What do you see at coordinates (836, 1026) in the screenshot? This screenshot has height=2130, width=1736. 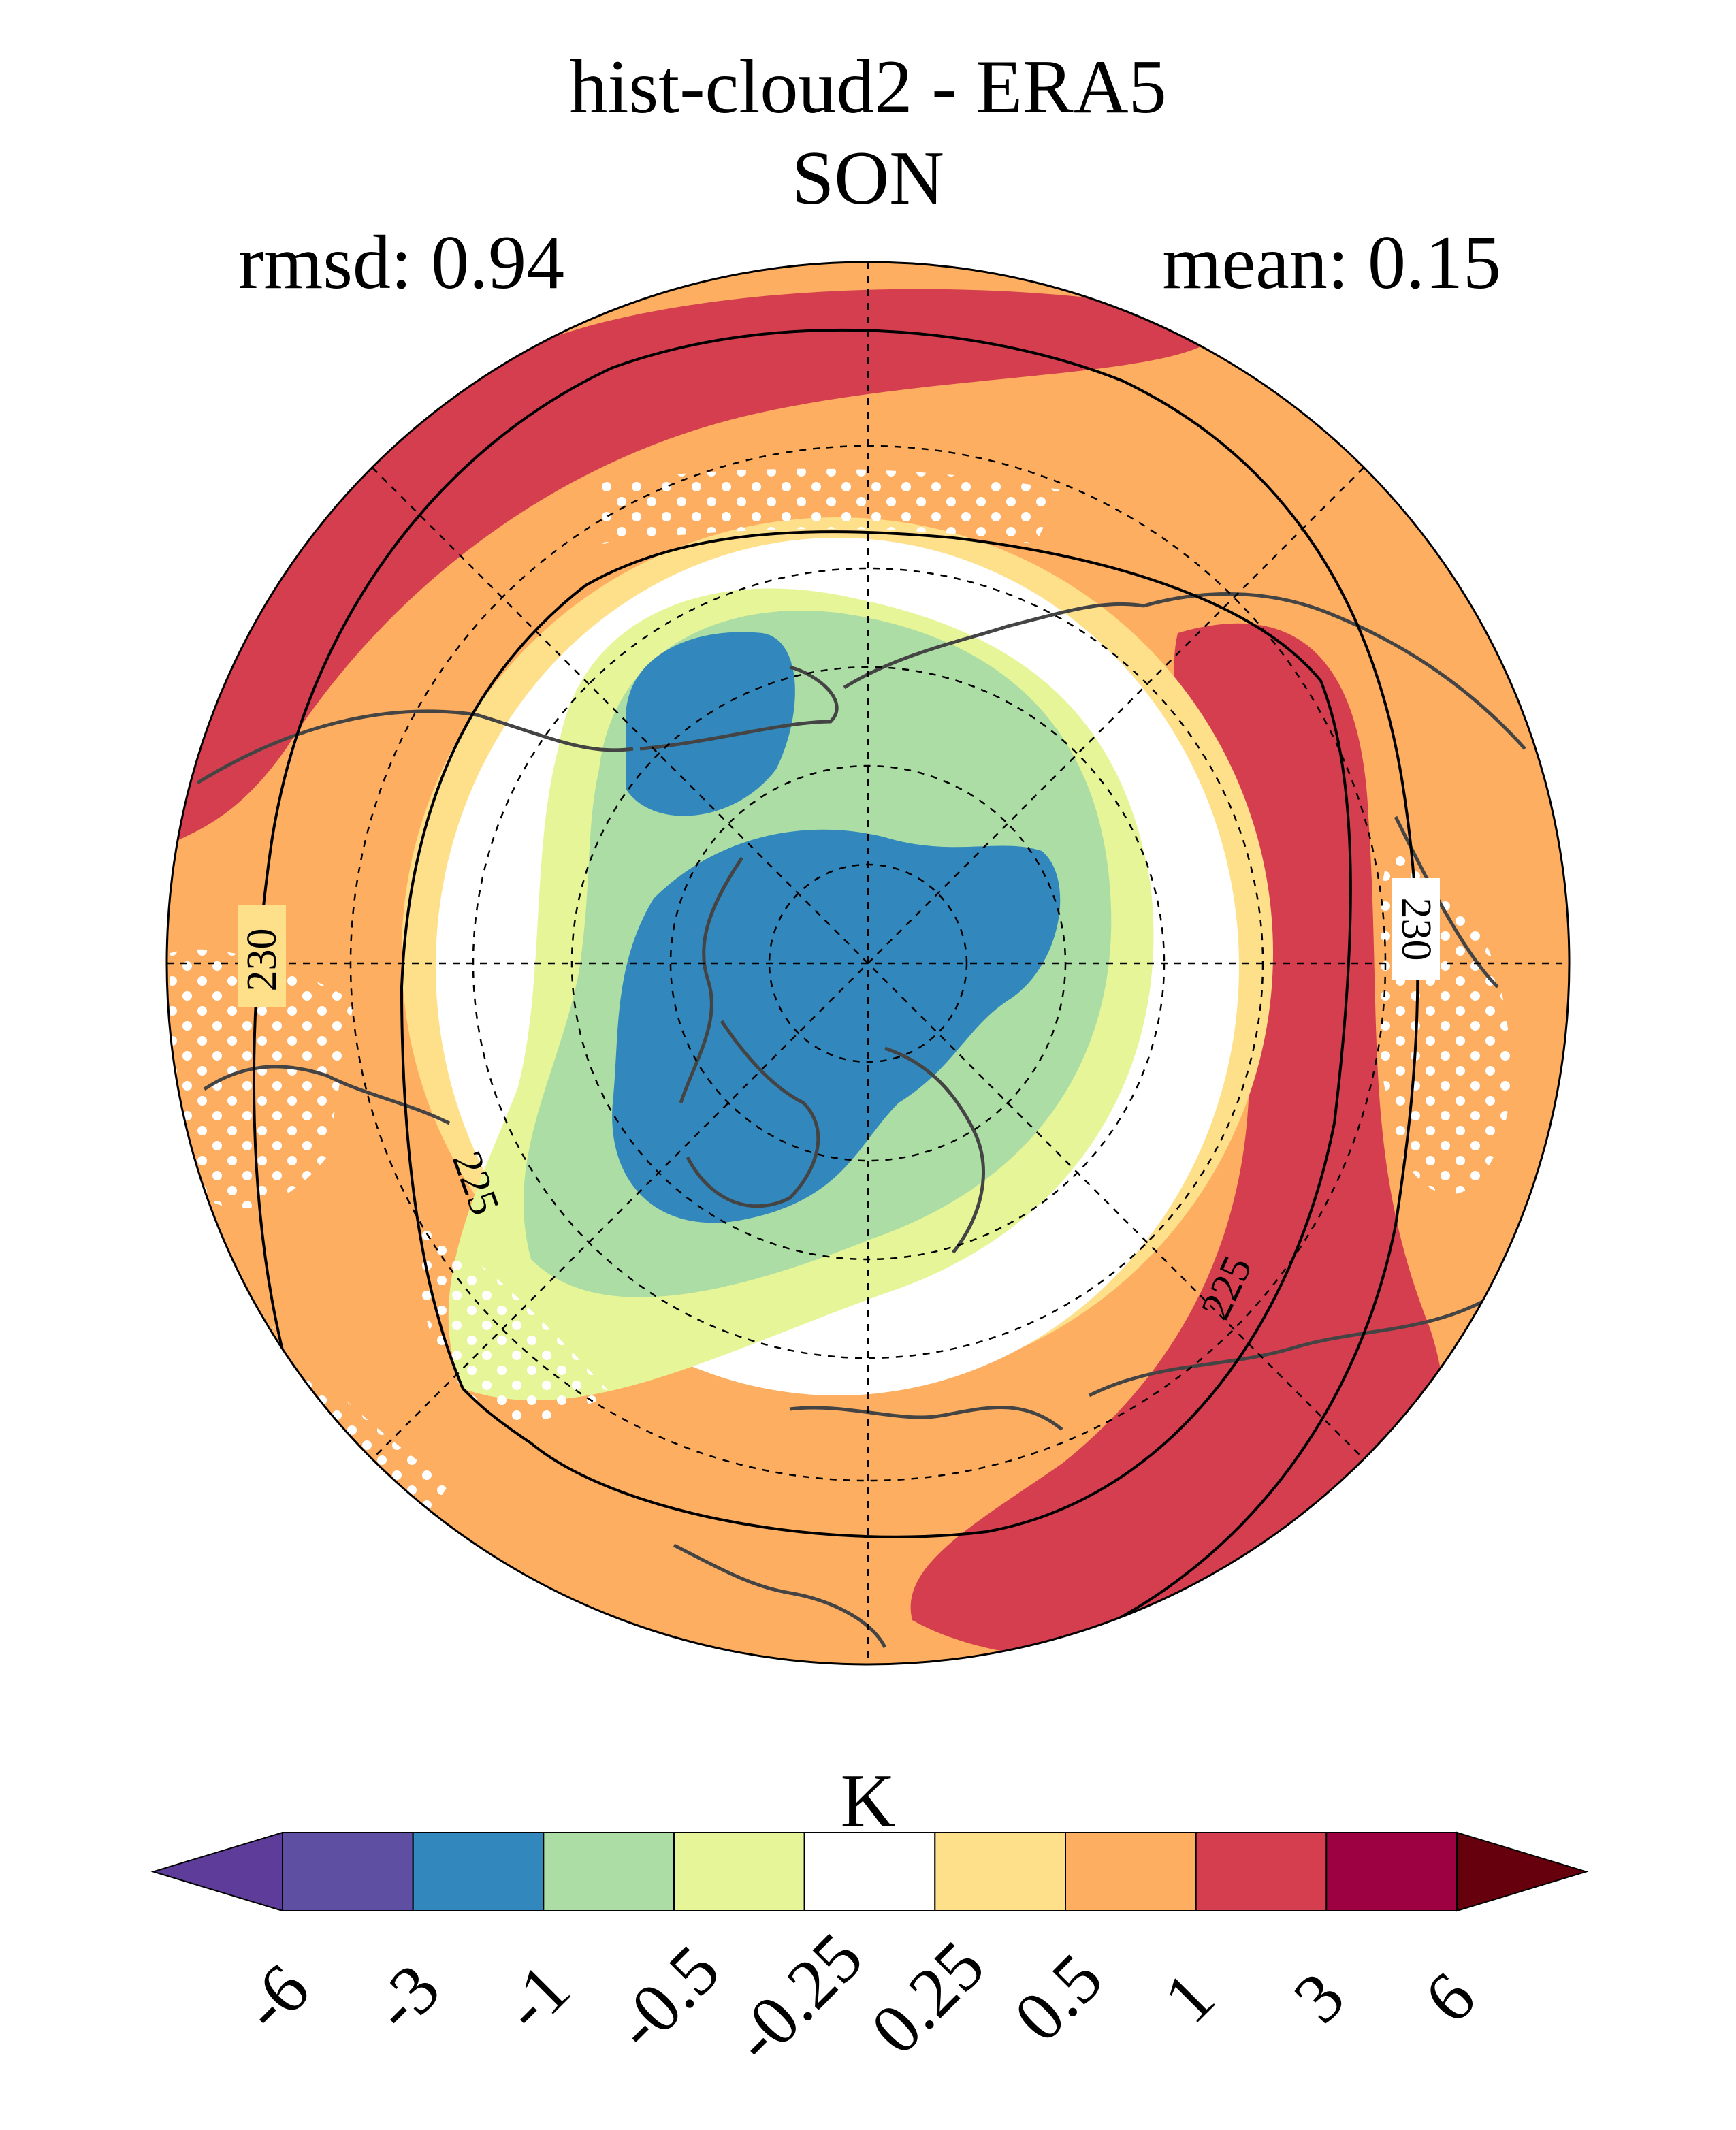 I see `field-strong-negative-core` at bounding box center [836, 1026].